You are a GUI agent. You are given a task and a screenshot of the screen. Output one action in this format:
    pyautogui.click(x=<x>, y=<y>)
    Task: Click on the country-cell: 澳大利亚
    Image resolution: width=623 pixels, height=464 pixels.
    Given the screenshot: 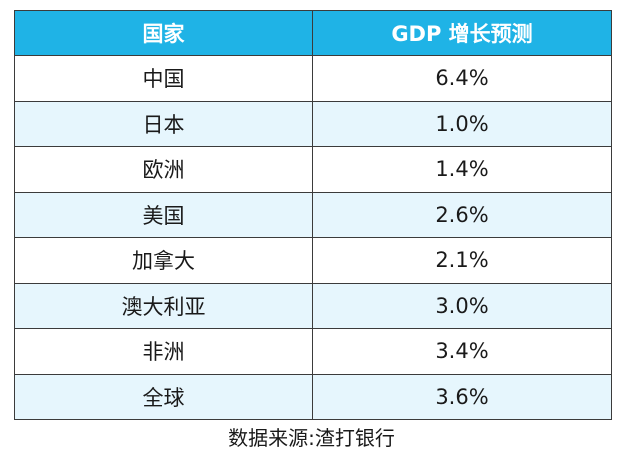 What is the action you would take?
    pyautogui.click(x=163, y=305)
    